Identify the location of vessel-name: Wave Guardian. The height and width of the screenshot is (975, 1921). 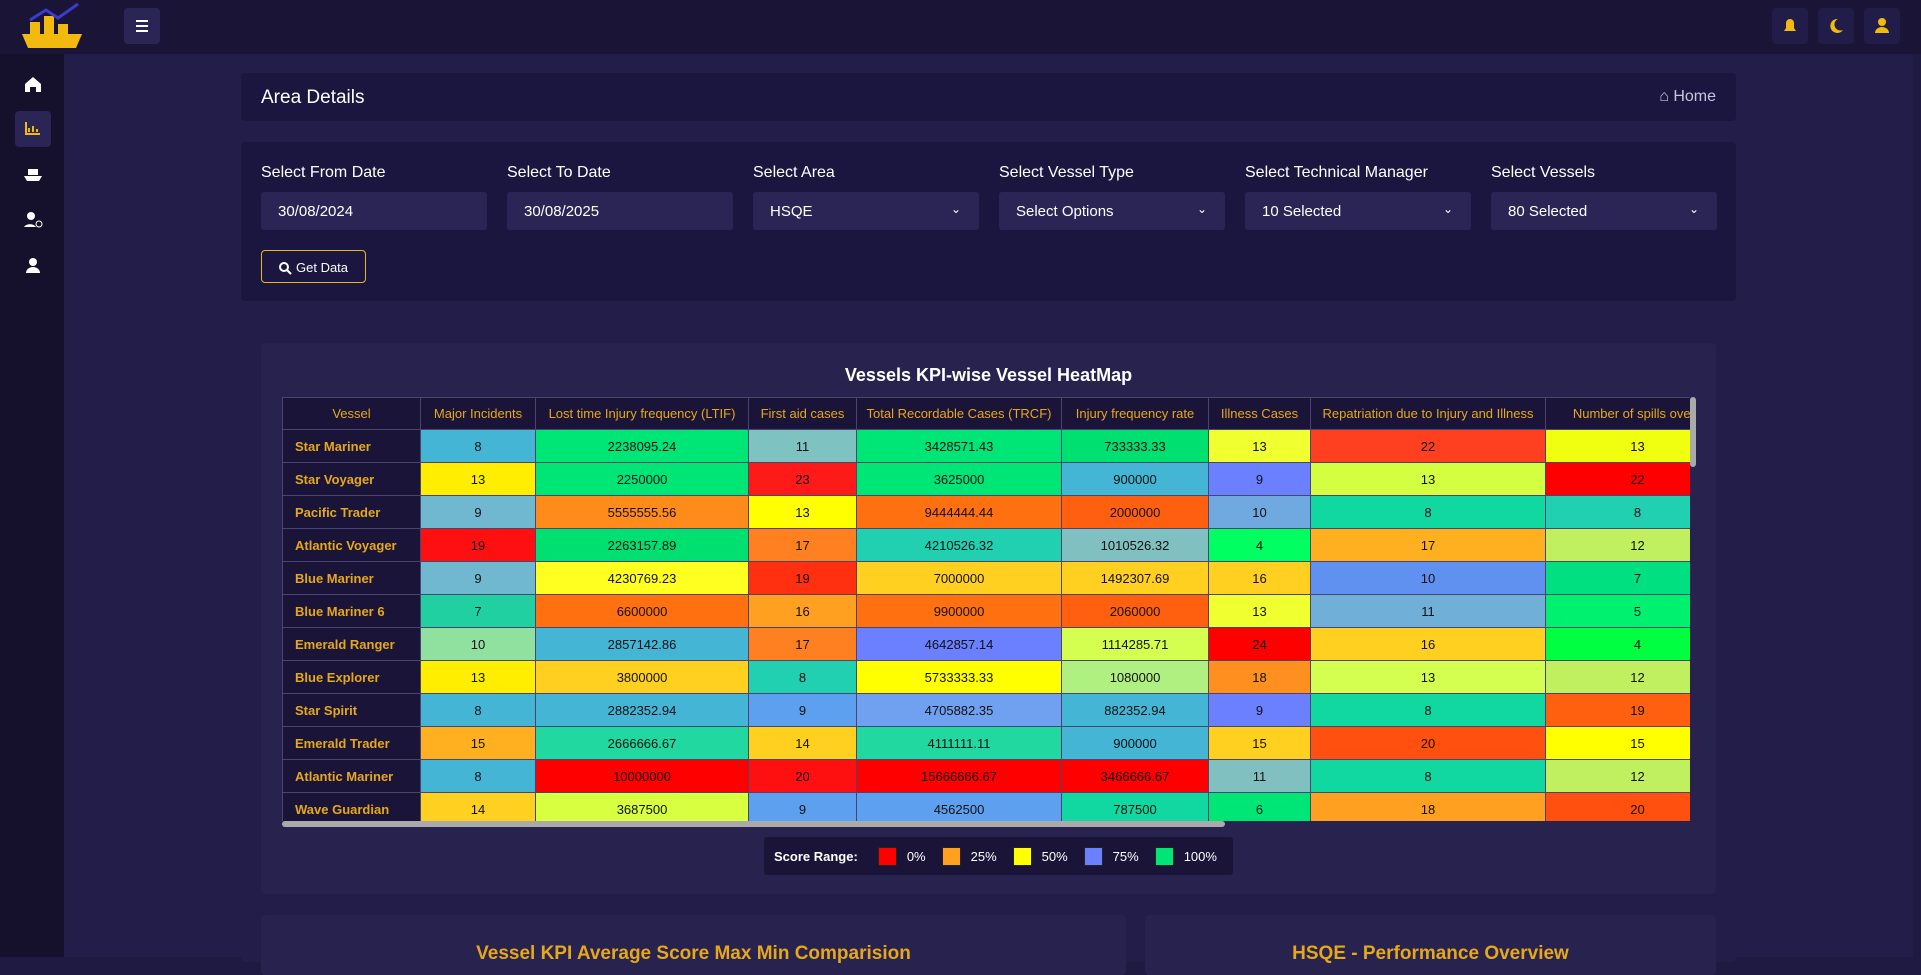
(351, 806).